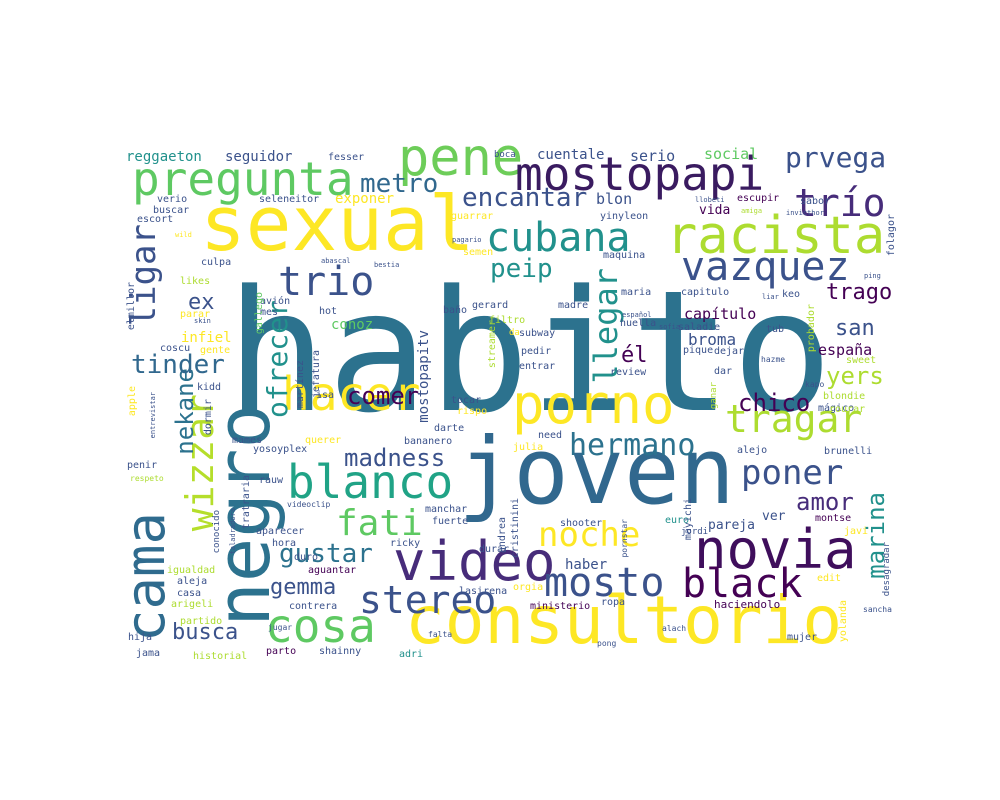  I want to click on cloud-word: durar, so click(494, 549).